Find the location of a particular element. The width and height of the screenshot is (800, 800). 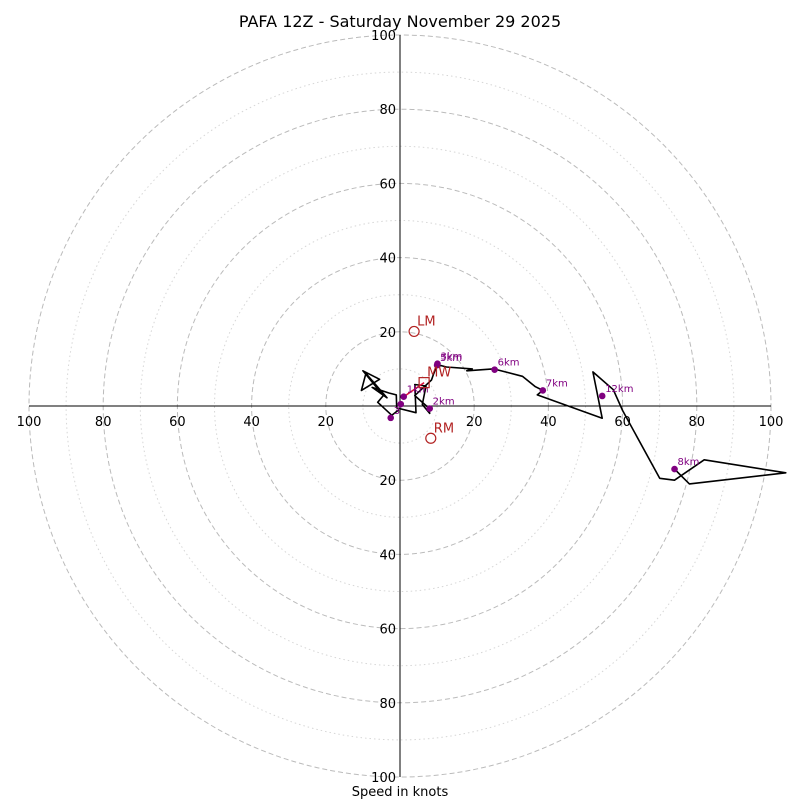

tick-bottom-60: 60 is located at coordinates (387, 630).